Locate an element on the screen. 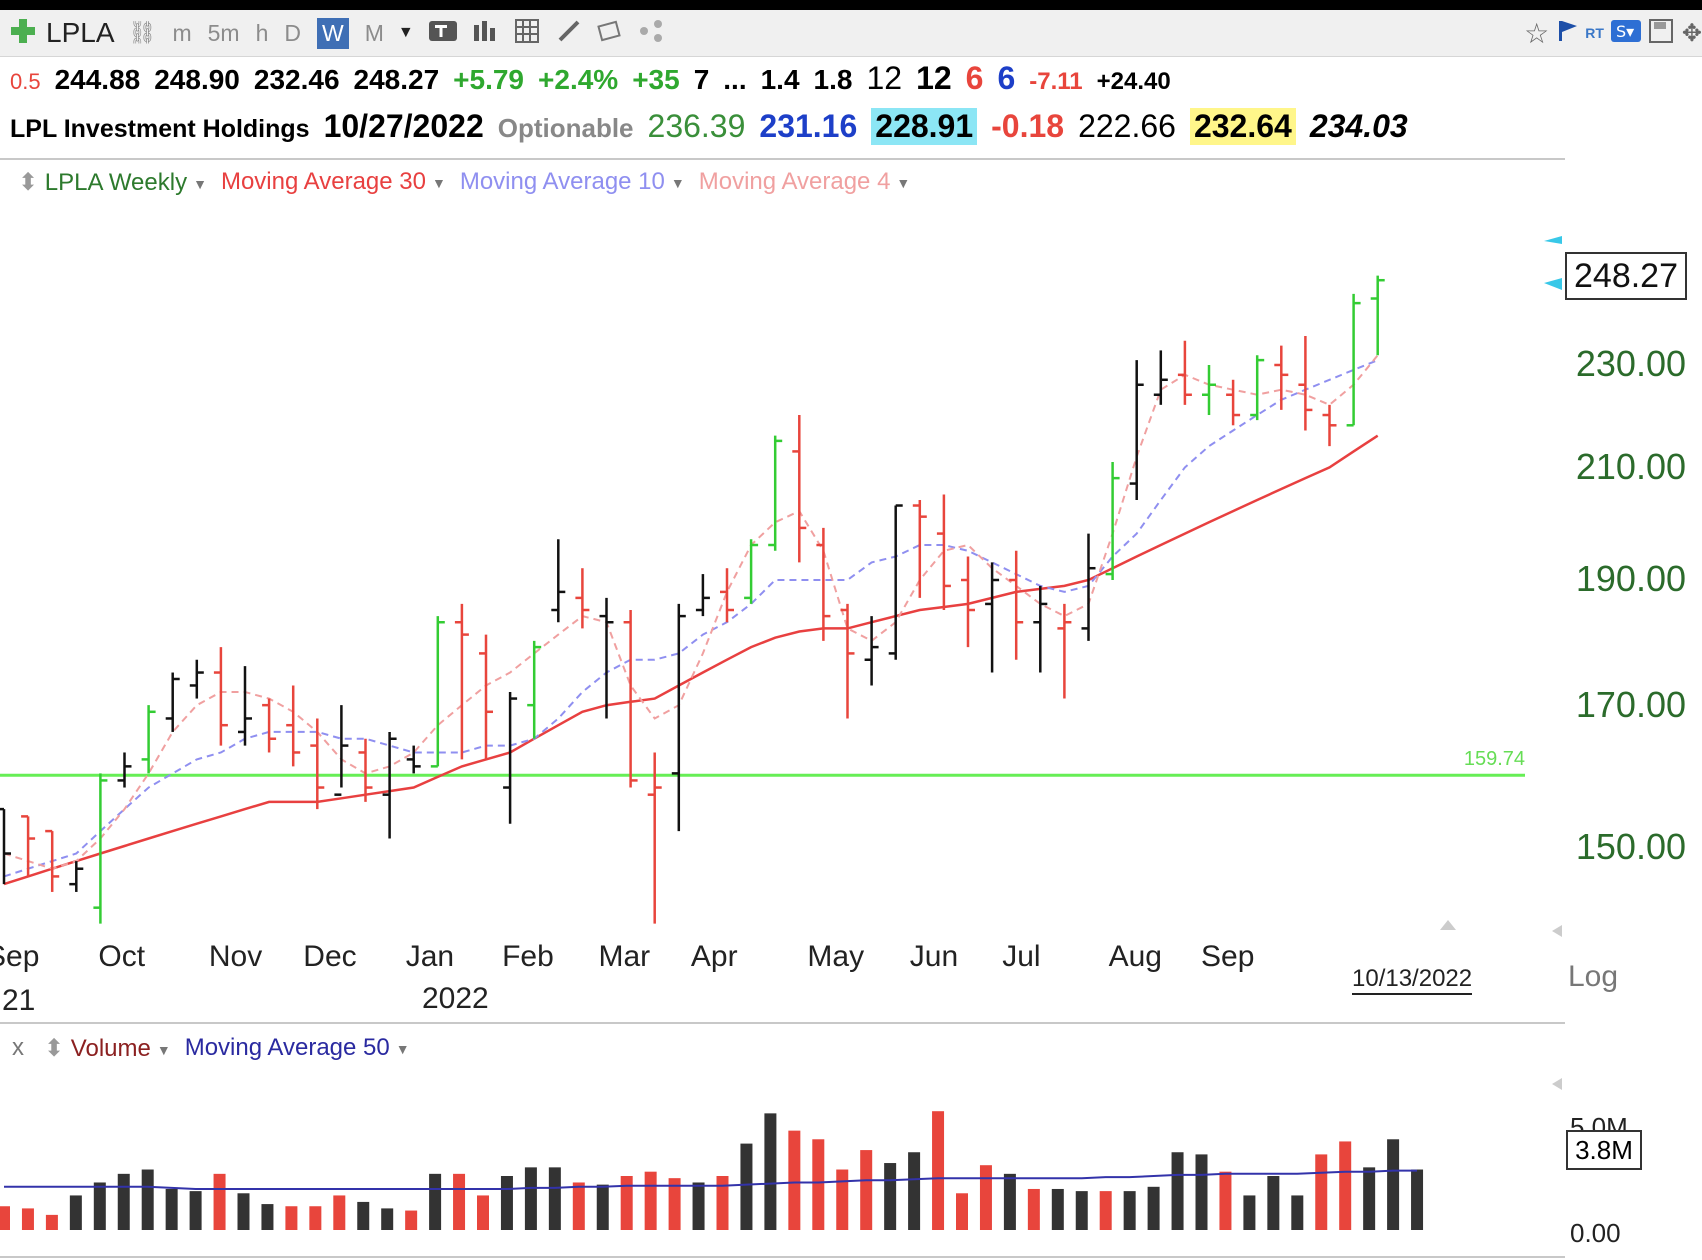  scroll-left-marker is located at coordinates (1557, 931).